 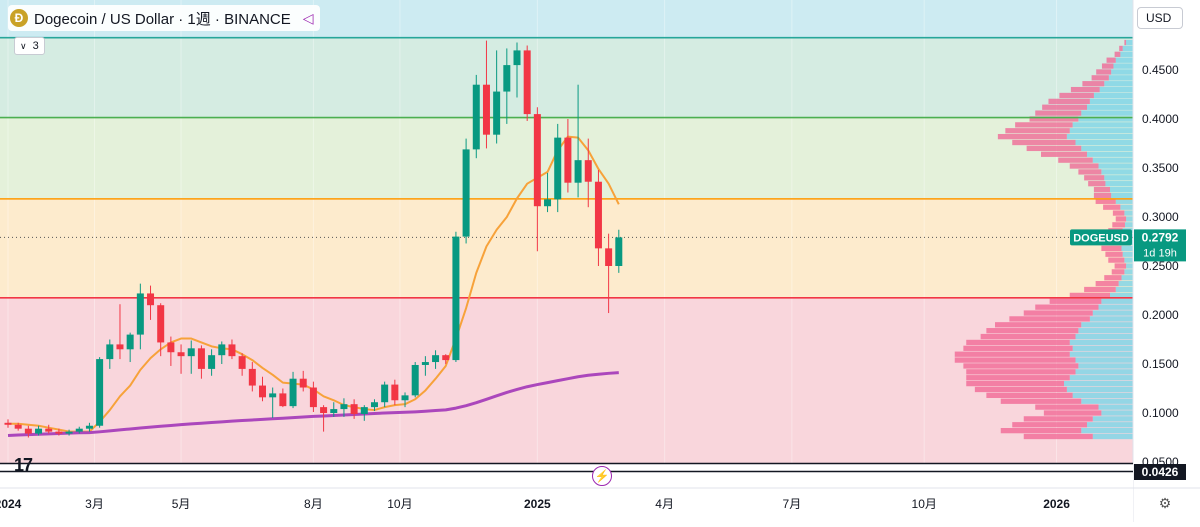 I want to click on time-tick-label: 2025, so click(x=537, y=504).